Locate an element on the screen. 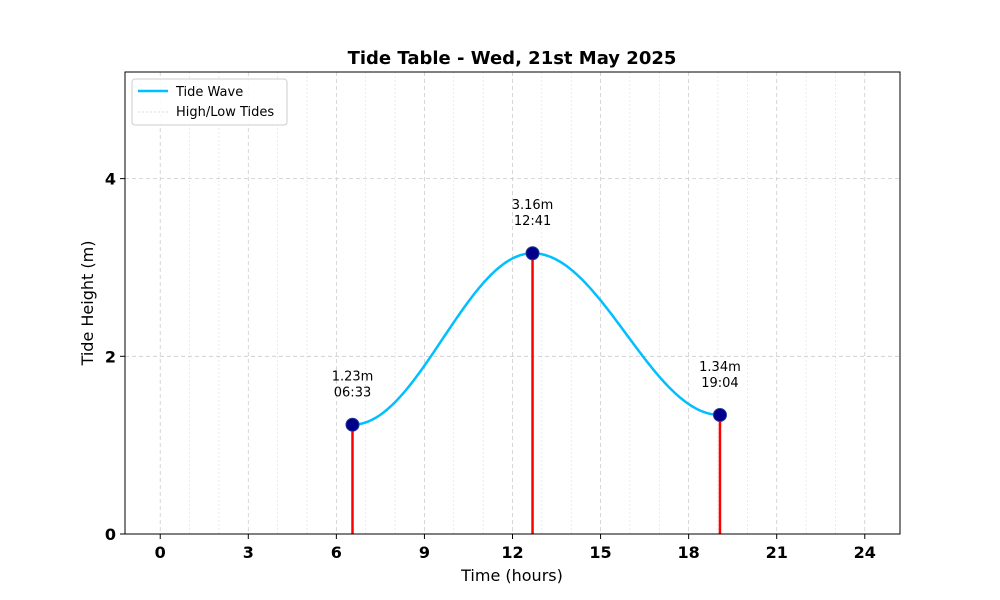  tide-height-label: 3.16m is located at coordinates (533, 205).